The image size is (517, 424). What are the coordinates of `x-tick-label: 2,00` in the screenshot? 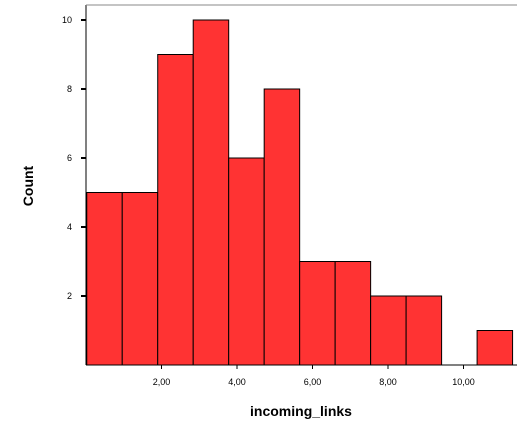 It's located at (162, 382).